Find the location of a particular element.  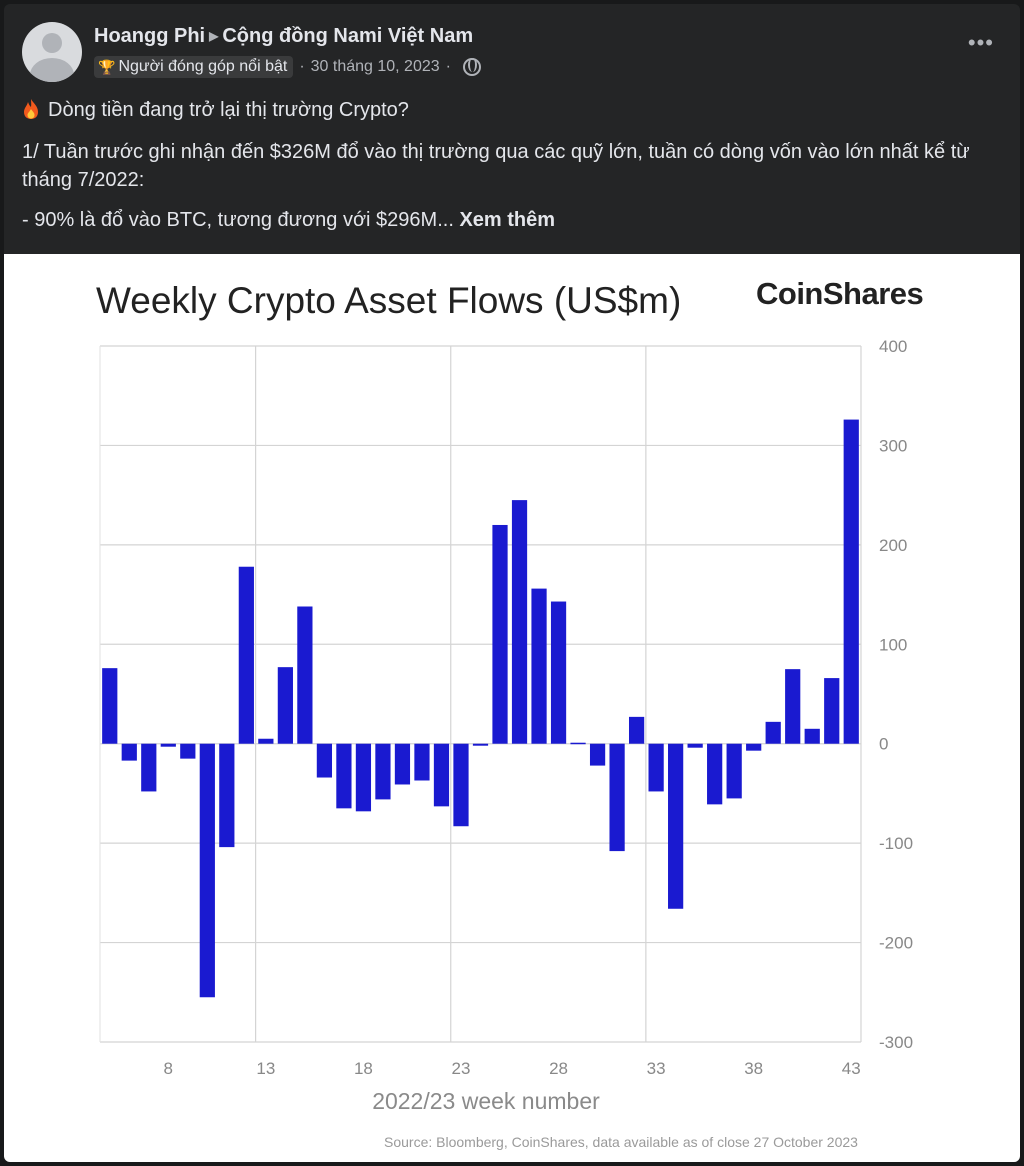

y-tick-label: 300 is located at coordinates (893, 445).